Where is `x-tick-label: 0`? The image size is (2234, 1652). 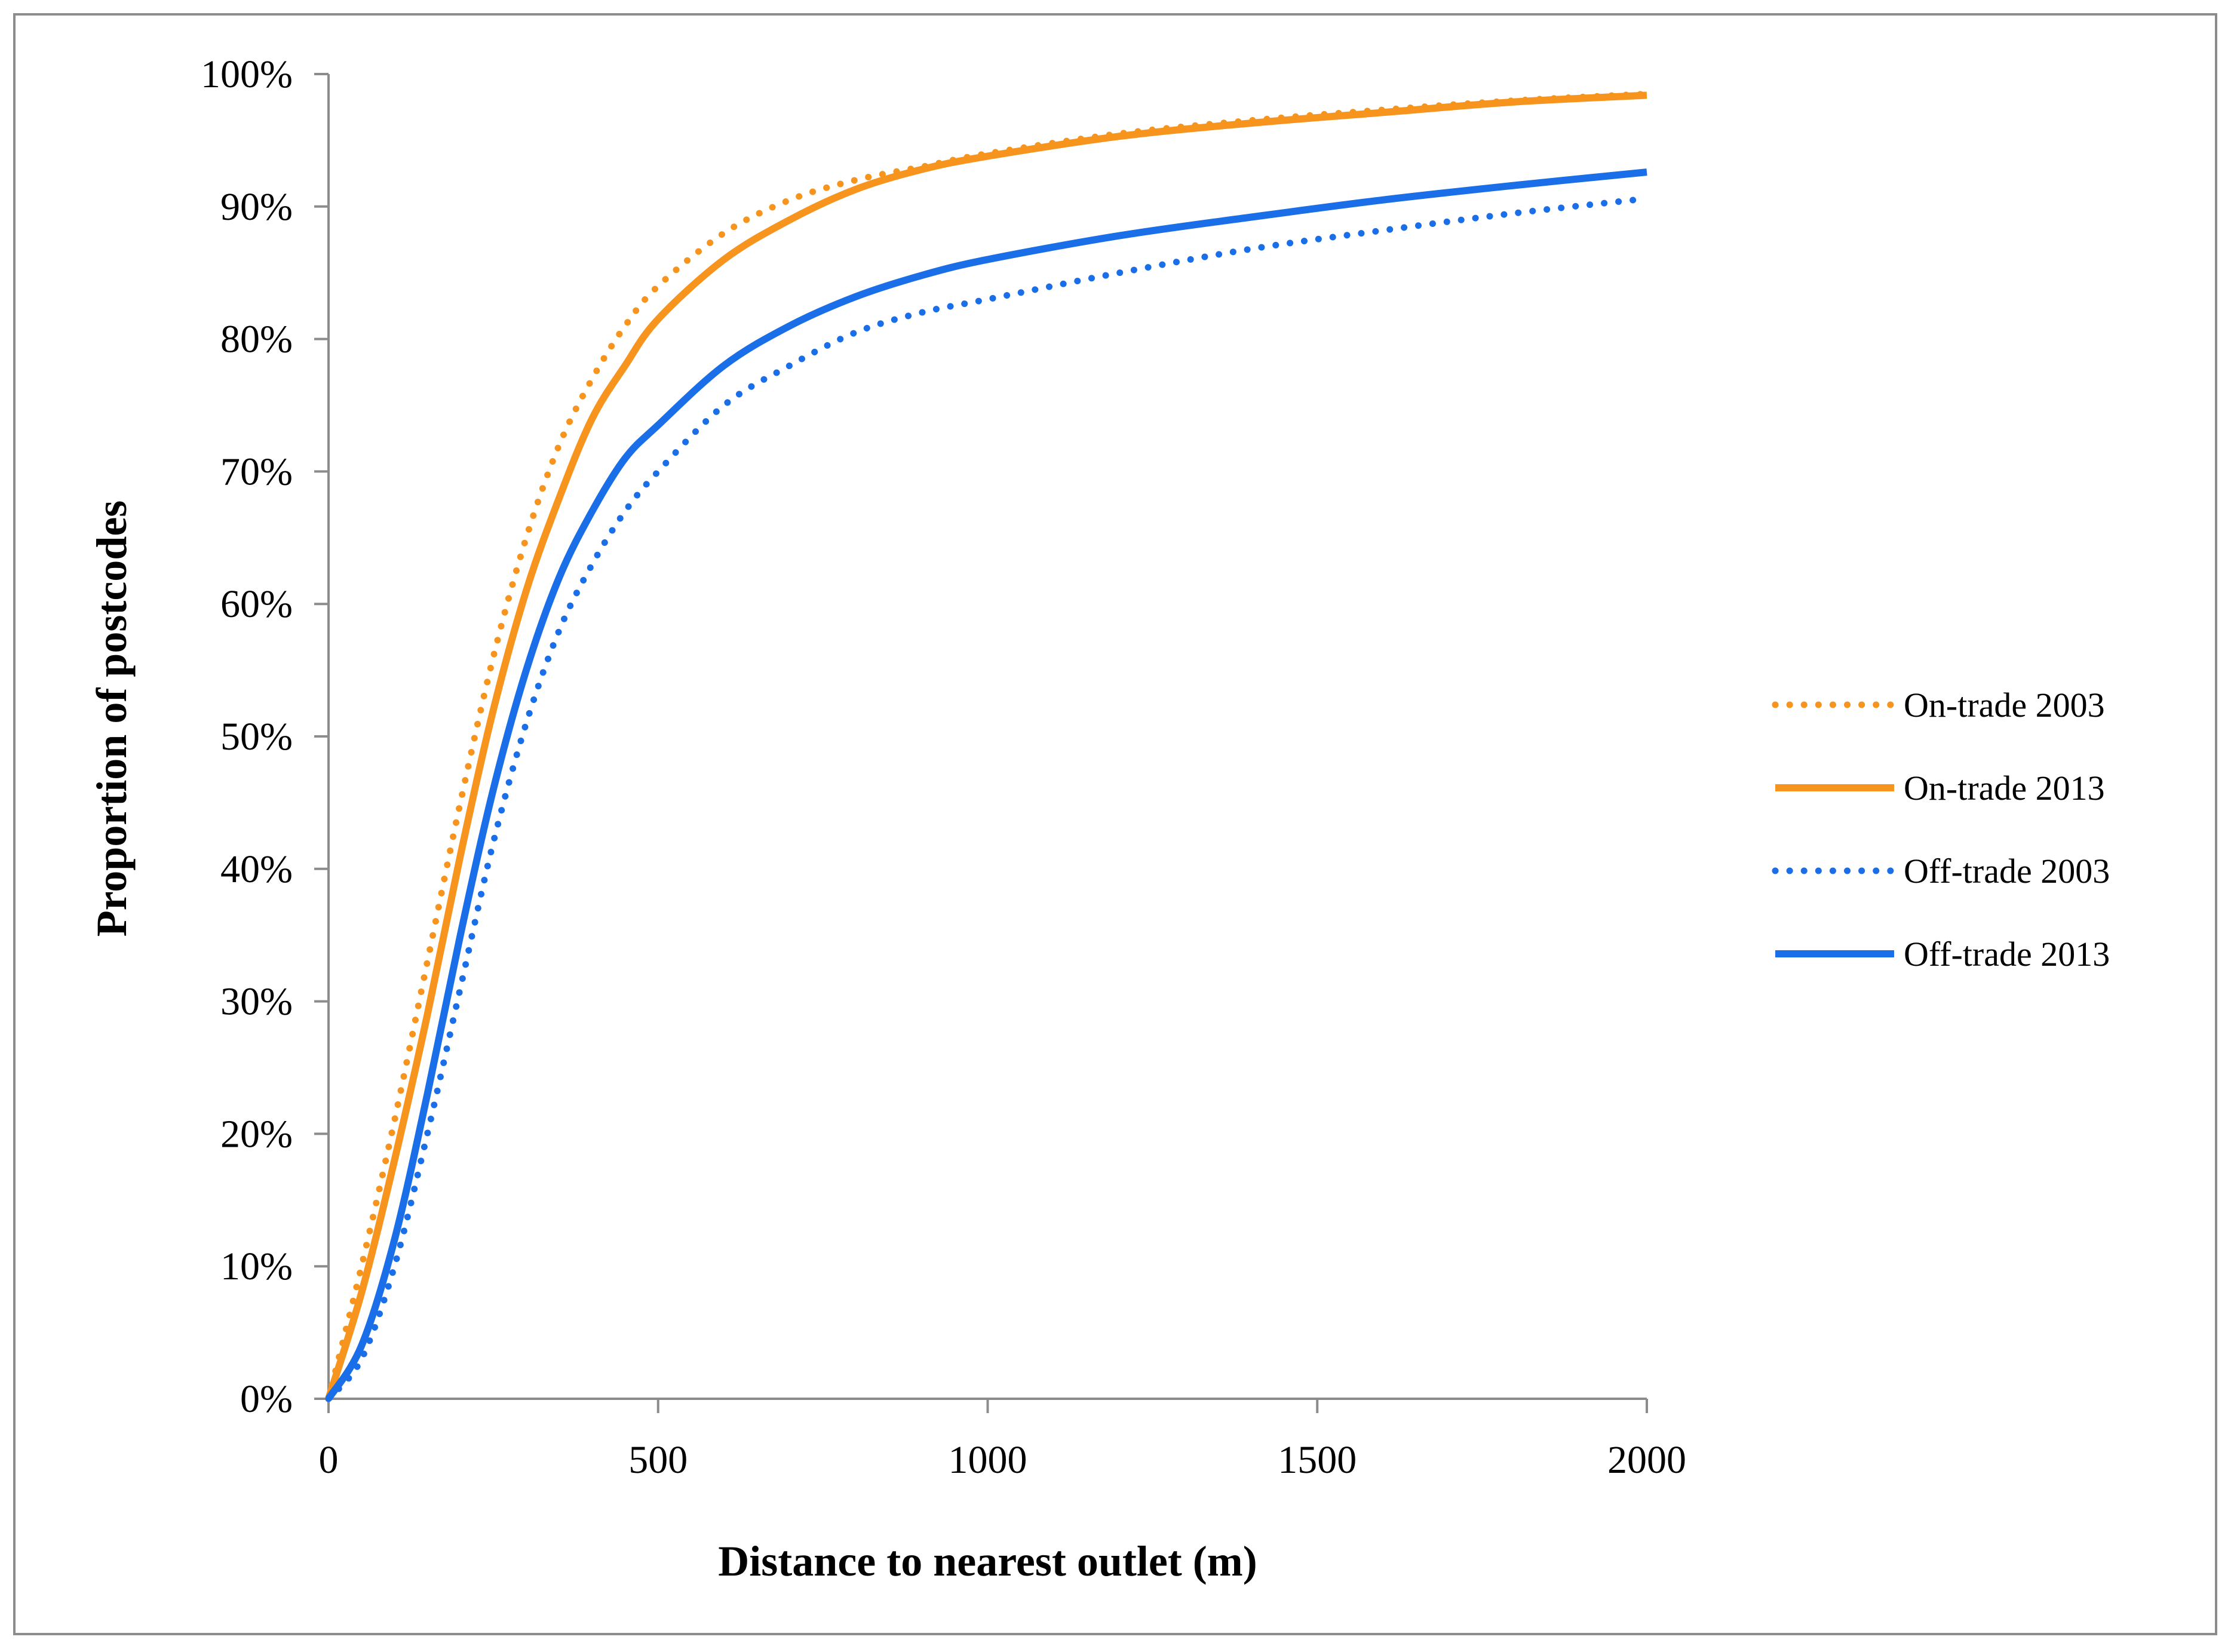
x-tick-label: 0 is located at coordinates (329, 1460).